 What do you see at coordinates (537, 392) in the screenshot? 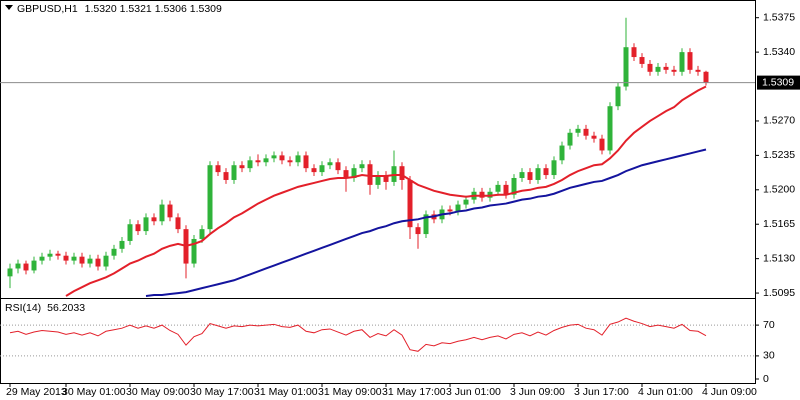
I see `x-tick-label: 3 Jun 09:00` at bounding box center [537, 392].